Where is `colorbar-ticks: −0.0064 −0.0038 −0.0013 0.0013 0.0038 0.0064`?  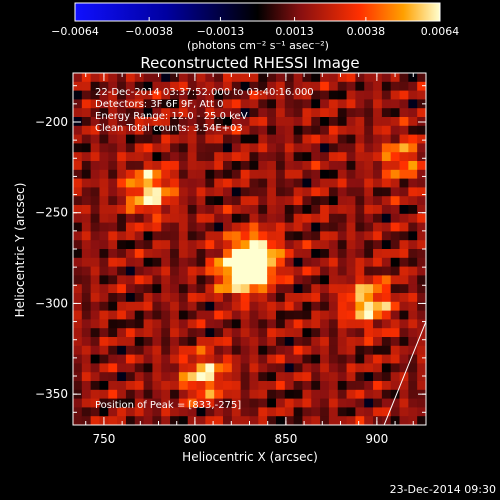 colorbar-ticks: −0.0064 −0.0038 −0.0013 0.0013 0.0038 0.0064 is located at coordinates (255, 27).